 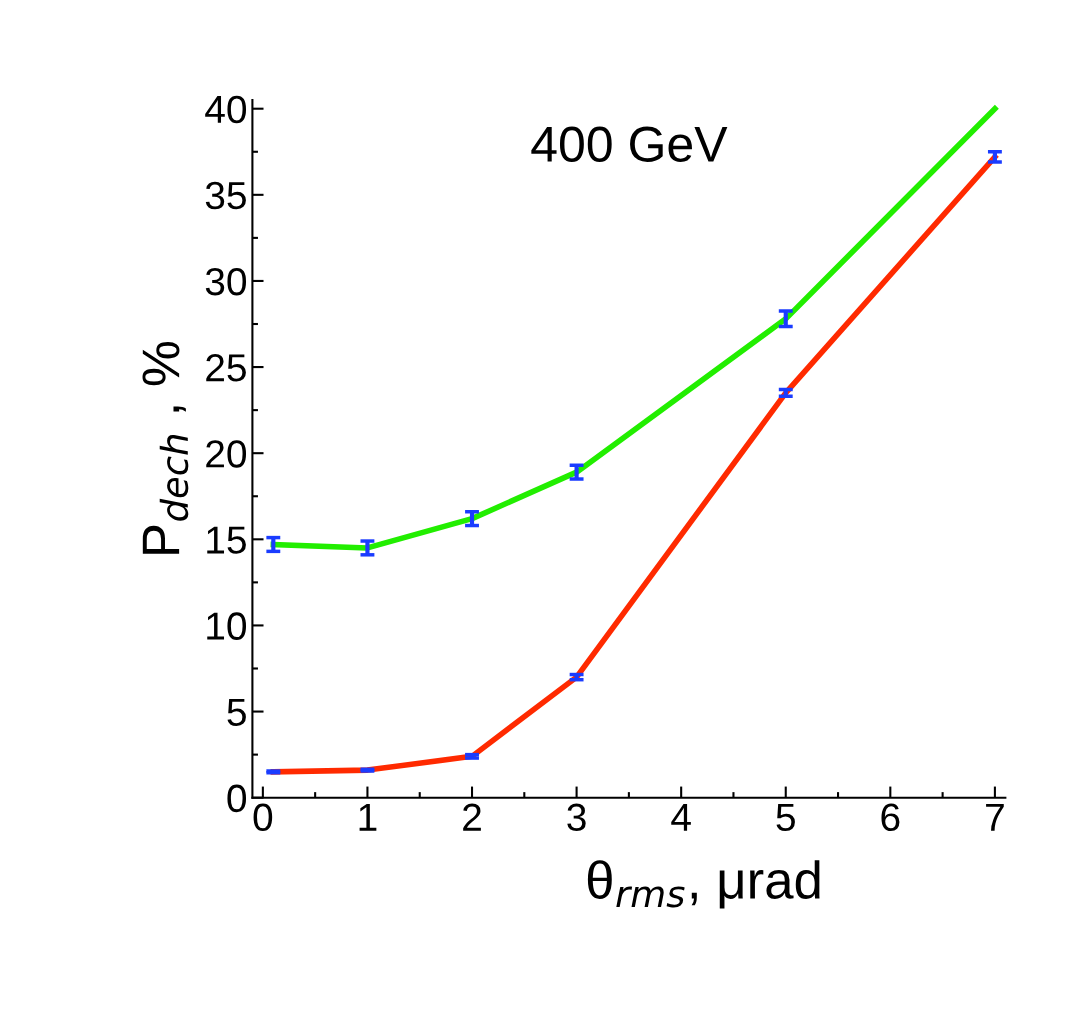 What do you see at coordinates (165, 448) in the screenshot?
I see `y-axis-title: P$_{dech}$ , %` at bounding box center [165, 448].